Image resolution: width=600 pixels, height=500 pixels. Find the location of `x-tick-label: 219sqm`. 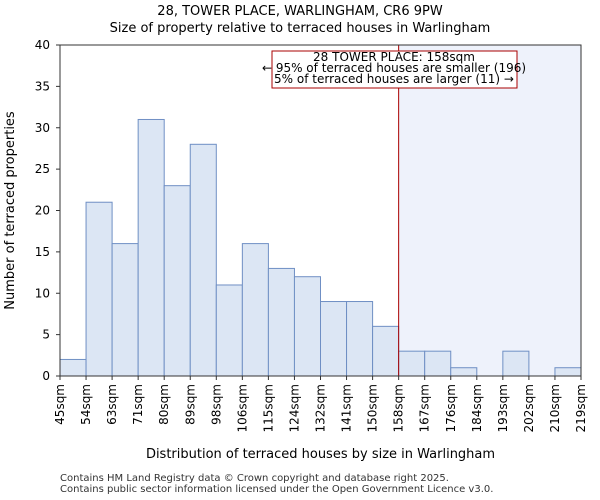

x-tick-label: 219sqm is located at coordinates (581, 408).